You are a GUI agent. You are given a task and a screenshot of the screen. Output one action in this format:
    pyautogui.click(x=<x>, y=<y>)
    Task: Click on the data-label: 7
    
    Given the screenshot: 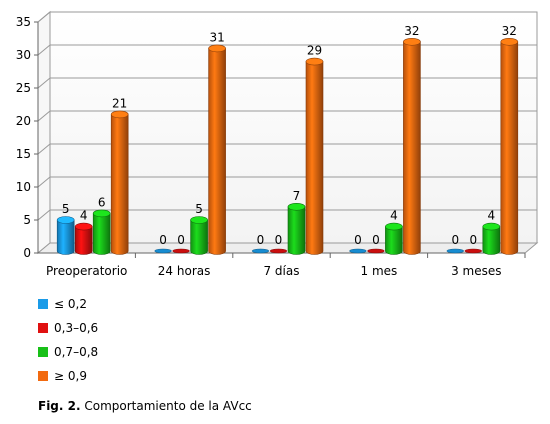 What is the action you would take?
    pyautogui.click(x=297, y=196)
    